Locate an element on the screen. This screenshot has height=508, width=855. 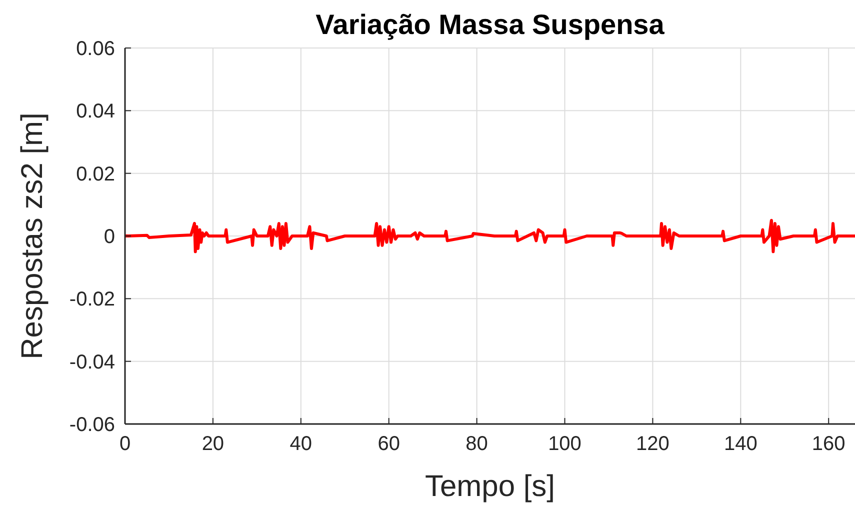
y-tick-label: 0.04 is located at coordinates (95, 111).